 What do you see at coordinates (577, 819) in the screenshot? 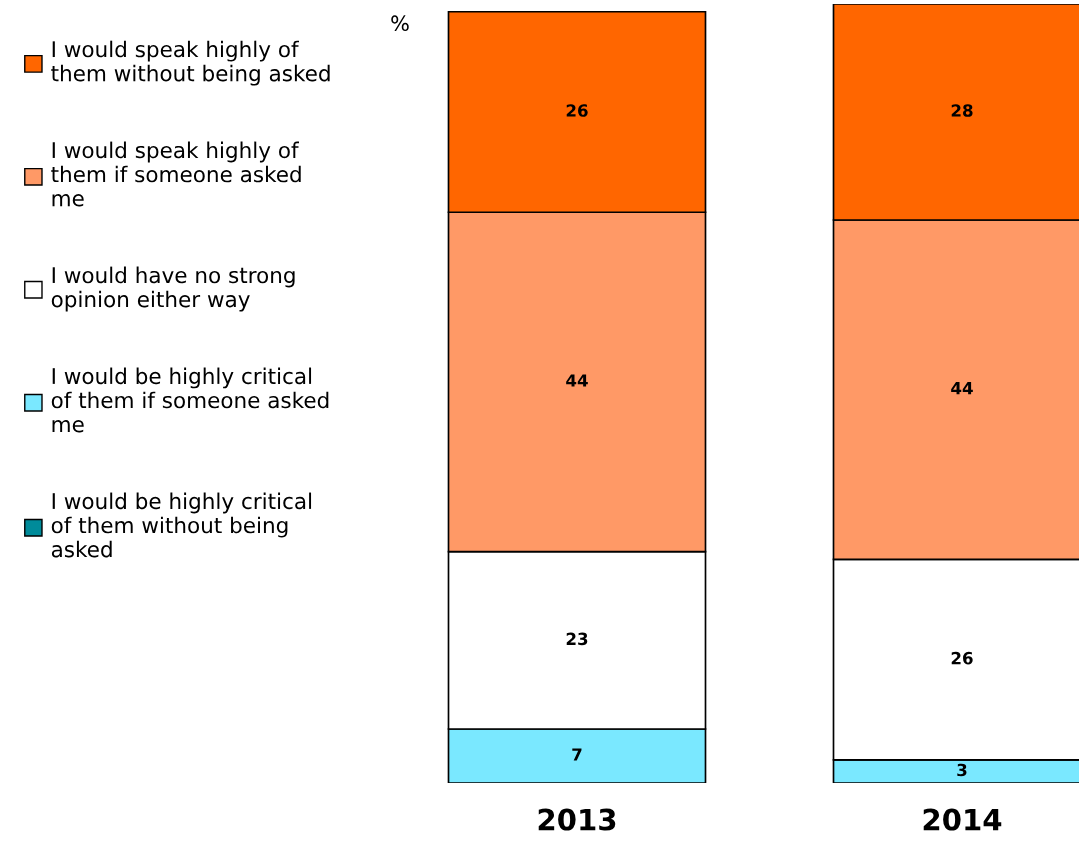
I see `x-tick-label: 2013` at bounding box center [577, 819].